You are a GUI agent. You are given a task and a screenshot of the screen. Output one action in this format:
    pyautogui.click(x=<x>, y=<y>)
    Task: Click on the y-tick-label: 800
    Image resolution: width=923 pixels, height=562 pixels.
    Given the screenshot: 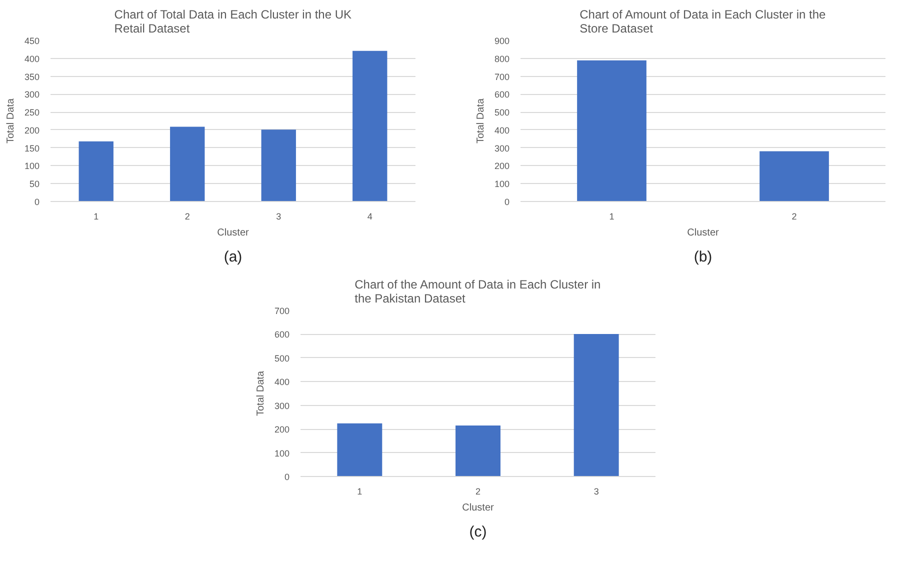 What is the action you would take?
    pyautogui.click(x=502, y=59)
    